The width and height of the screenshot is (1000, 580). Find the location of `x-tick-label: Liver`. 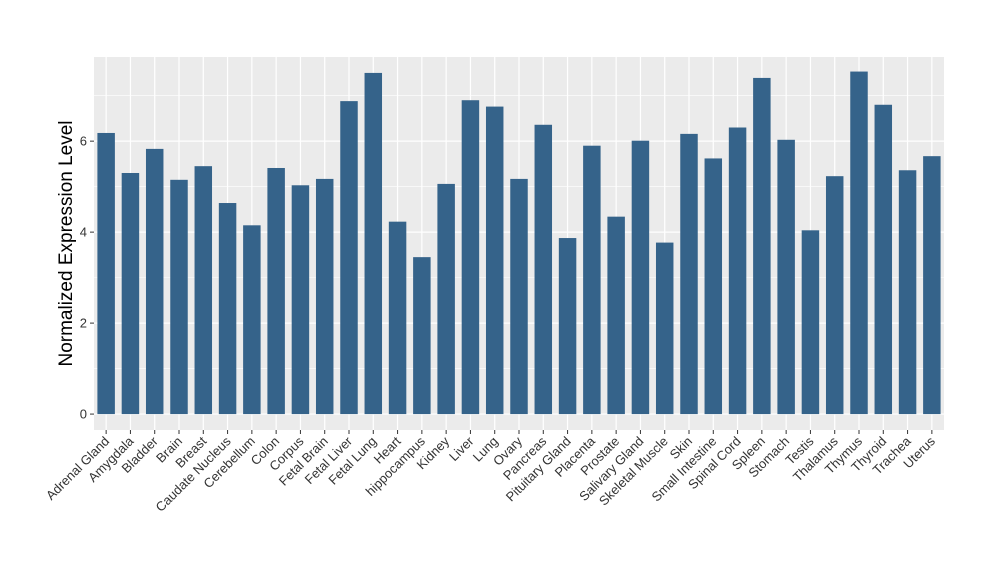

x-tick-label: Liver is located at coordinates (461, 448).